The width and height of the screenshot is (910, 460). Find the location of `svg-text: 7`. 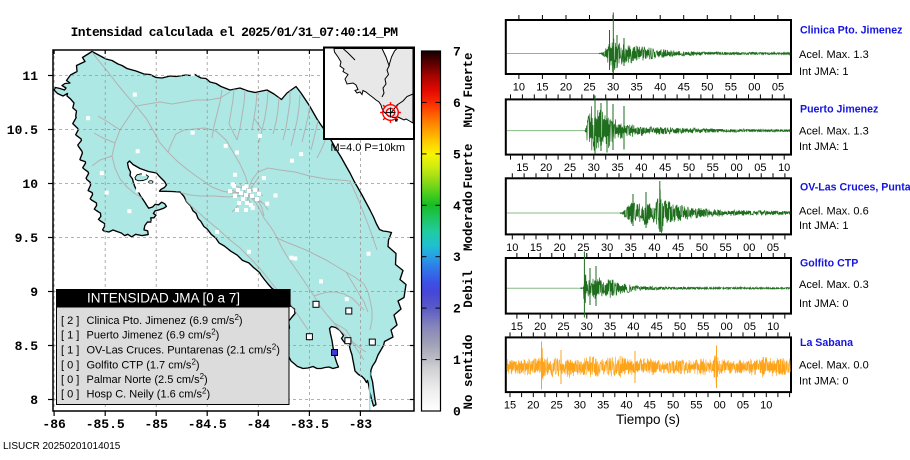

svg-text: 7 is located at coordinates (457, 52).